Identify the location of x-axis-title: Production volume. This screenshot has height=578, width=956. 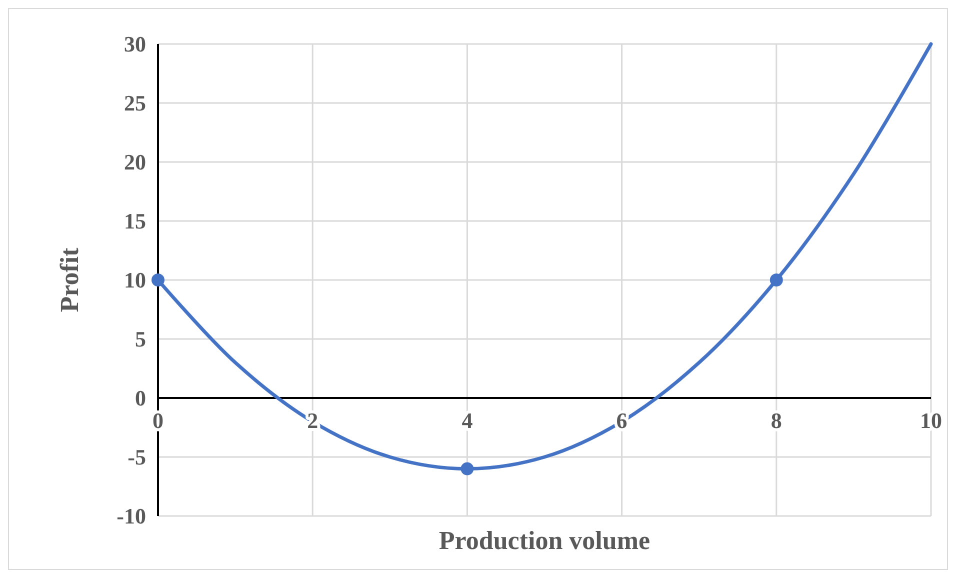
(544, 540).